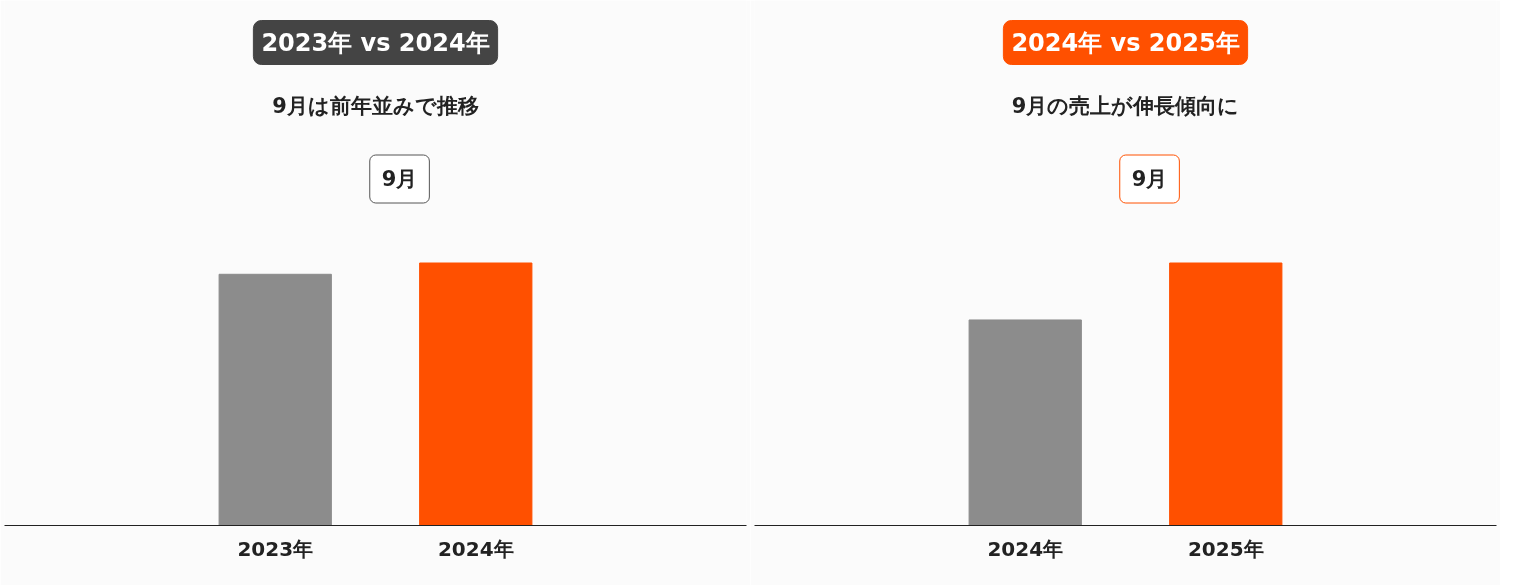 The width and height of the screenshot is (1536, 588). What do you see at coordinates (275, 548) in the screenshot?
I see `x-tick-label: 2023年` at bounding box center [275, 548].